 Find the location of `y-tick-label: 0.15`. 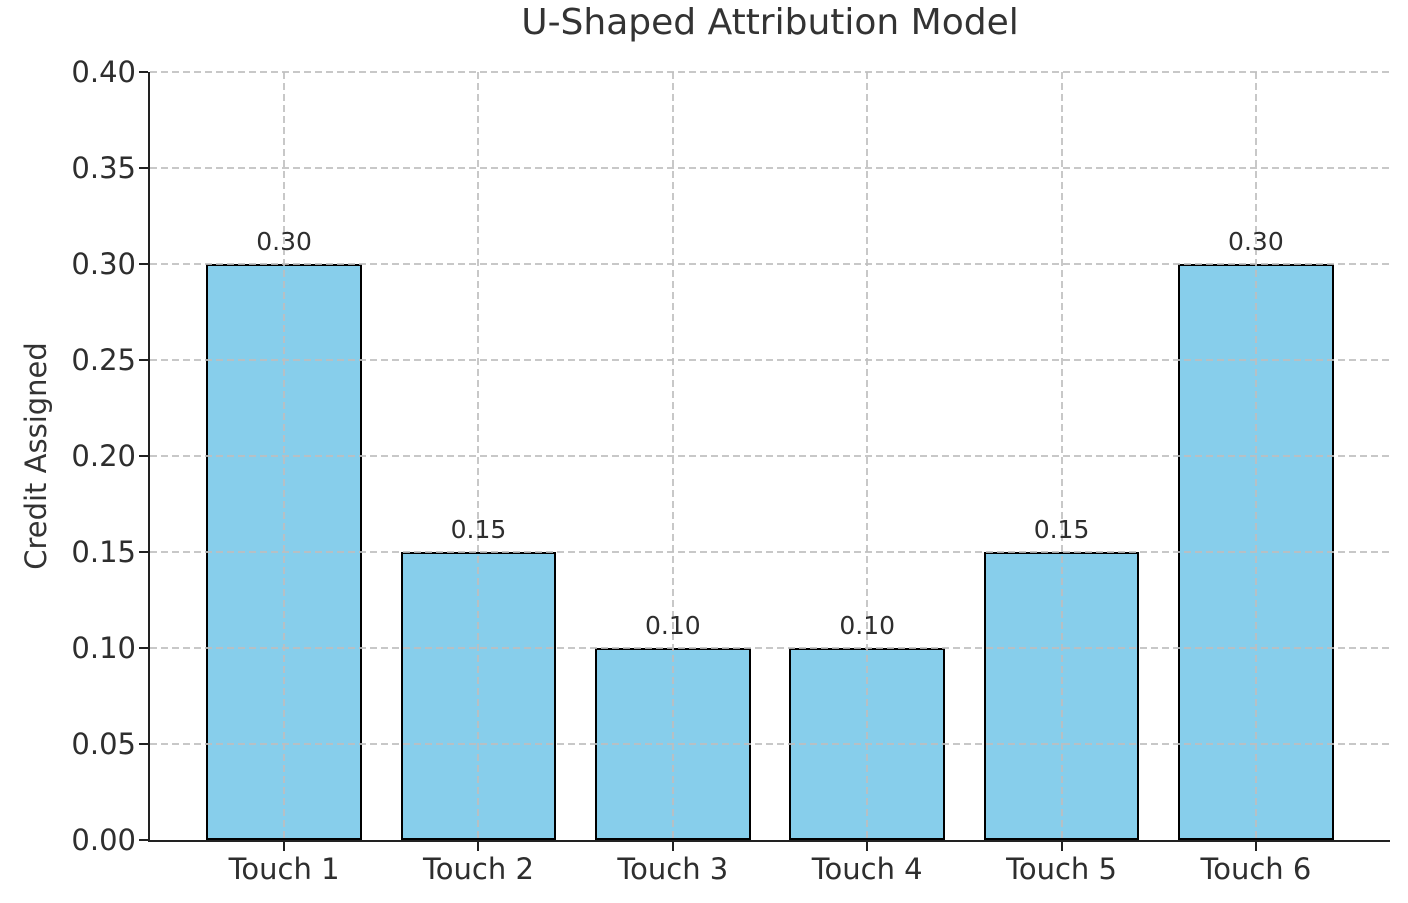

y-tick-label: 0.15 is located at coordinates (103, 552).